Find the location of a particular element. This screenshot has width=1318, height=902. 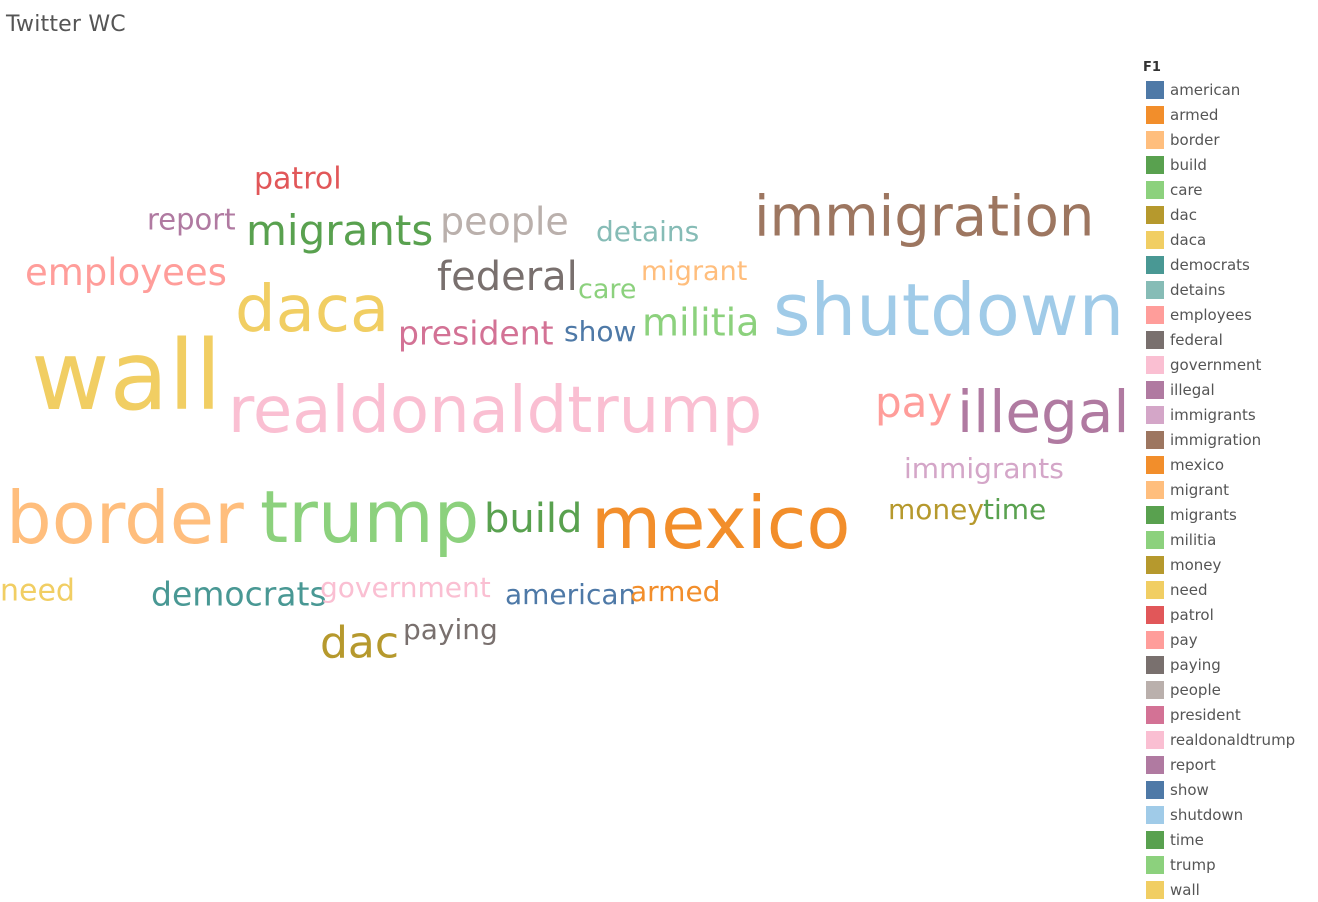

legend-item-immigration: immigration is located at coordinates (1228, 439).